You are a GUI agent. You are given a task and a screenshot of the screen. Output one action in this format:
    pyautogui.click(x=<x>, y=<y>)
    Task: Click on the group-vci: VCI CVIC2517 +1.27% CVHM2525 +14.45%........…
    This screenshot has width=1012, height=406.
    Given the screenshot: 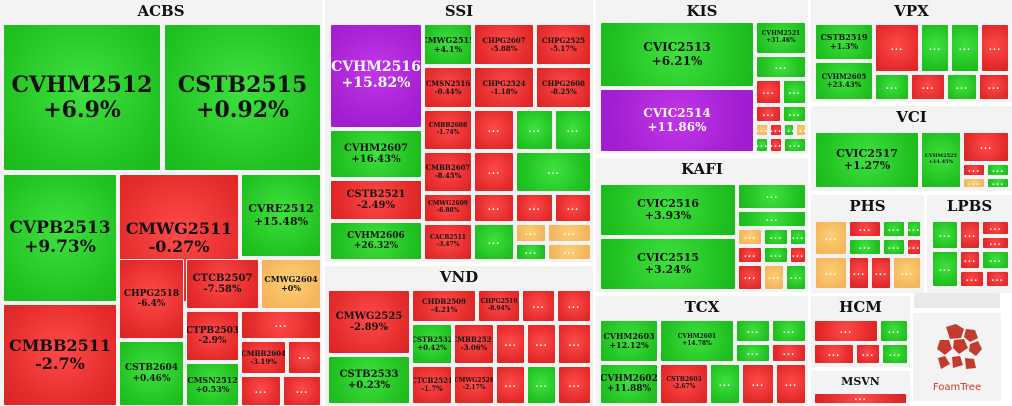 What is the action you would take?
    pyautogui.click(x=911, y=148)
    